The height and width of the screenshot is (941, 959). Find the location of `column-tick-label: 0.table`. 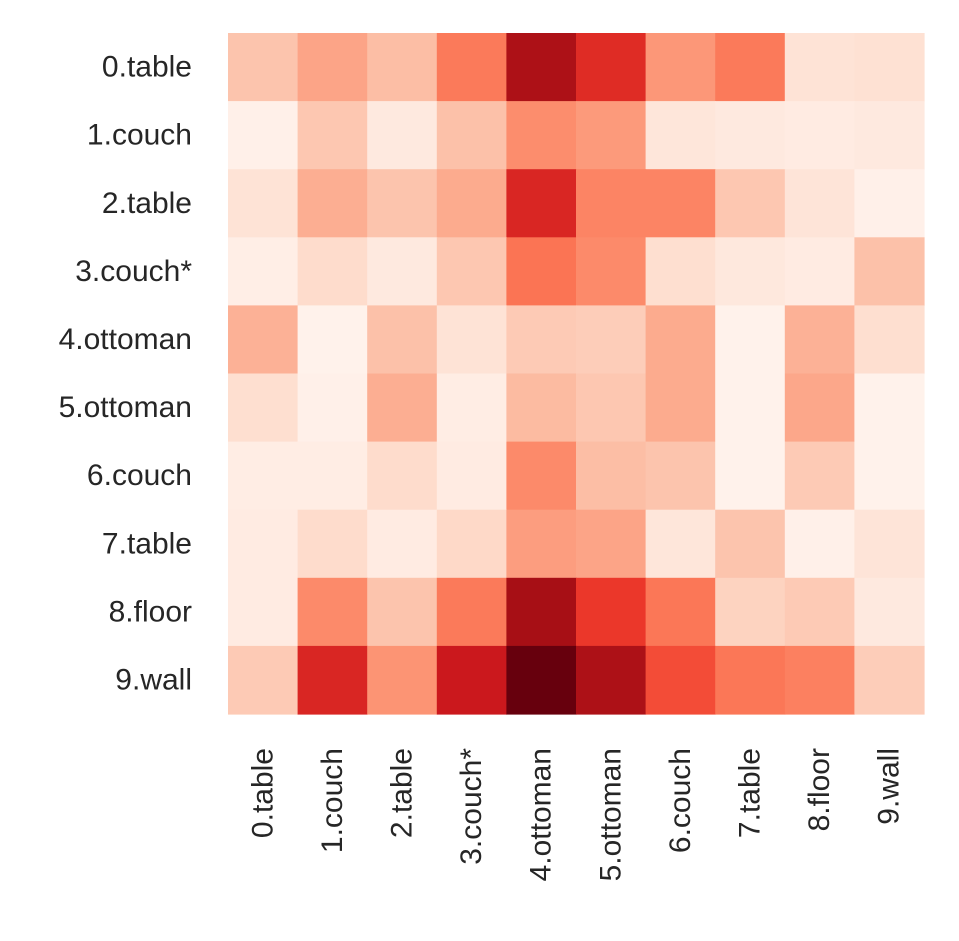

column-tick-label: 0.table is located at coordinates (262, 793).